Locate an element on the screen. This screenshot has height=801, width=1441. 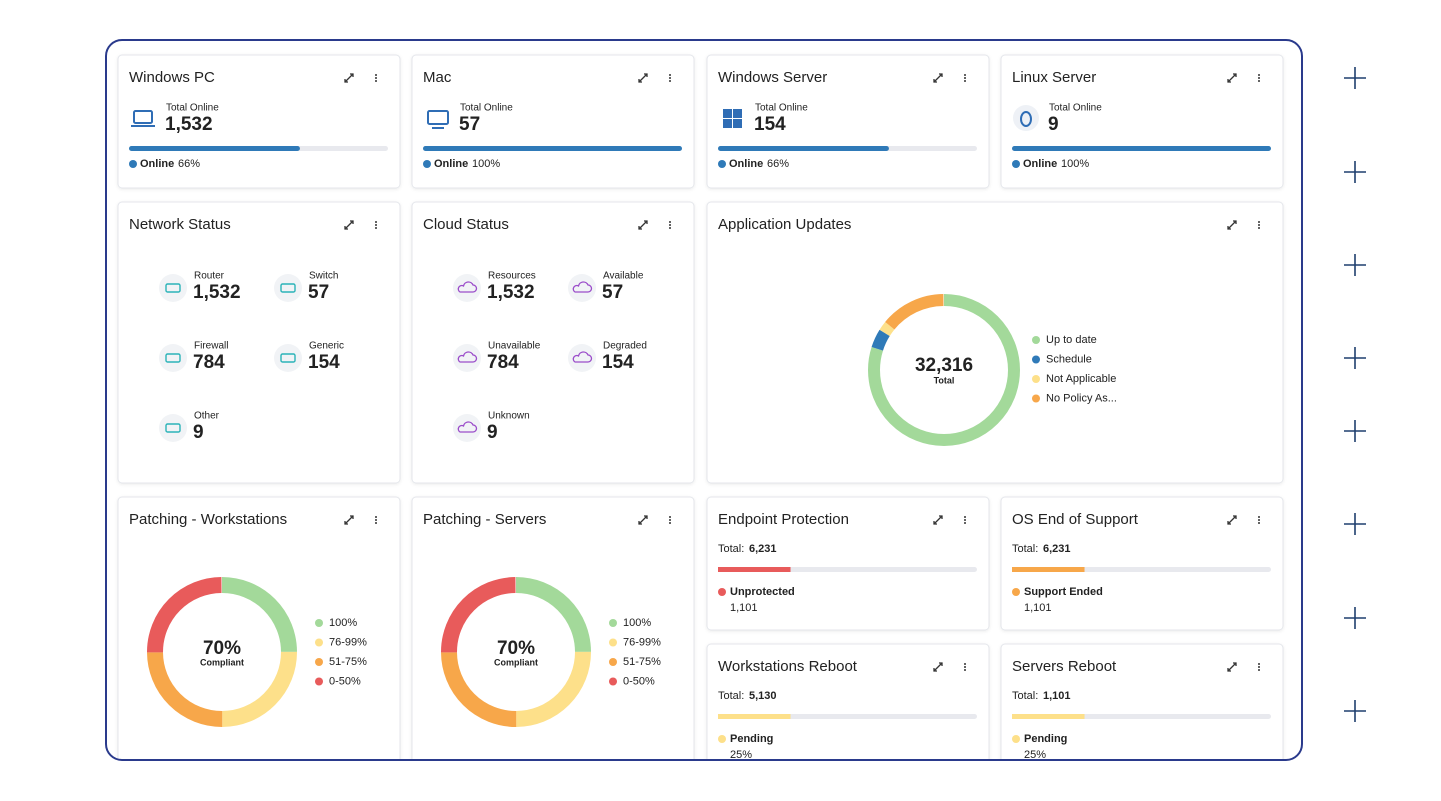
status-label: Online is located at coordinates (1040, 164).